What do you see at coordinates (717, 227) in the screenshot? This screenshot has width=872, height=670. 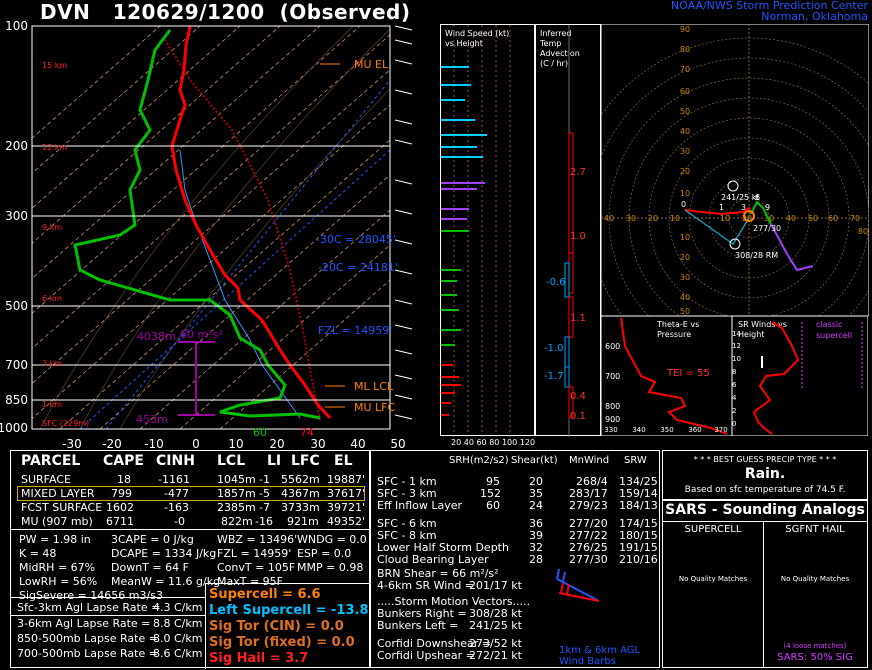 I see `hodo-srw-lines` at bounding box center [717, 227].